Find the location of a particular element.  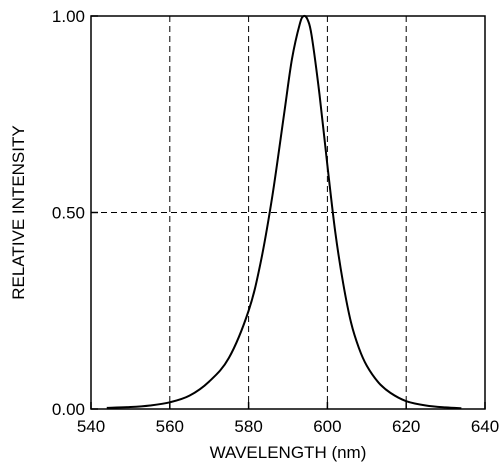

y-tick-label: 0.00 is located at coordinates (68, 409).